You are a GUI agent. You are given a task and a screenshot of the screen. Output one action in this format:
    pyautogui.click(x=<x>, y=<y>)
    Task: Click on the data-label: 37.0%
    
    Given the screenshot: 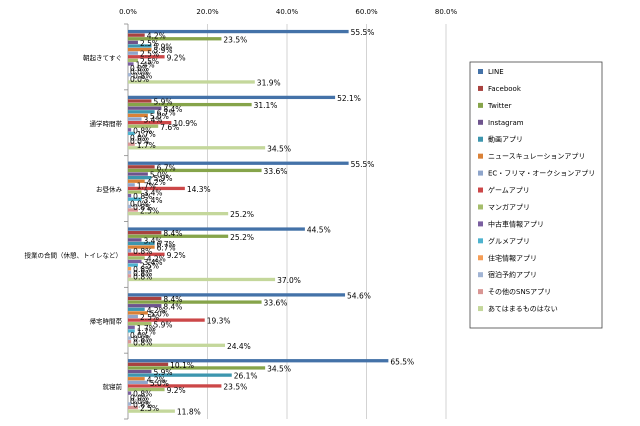 What is the action you would take?
    pyautogui.click(x=289, y=280)
    